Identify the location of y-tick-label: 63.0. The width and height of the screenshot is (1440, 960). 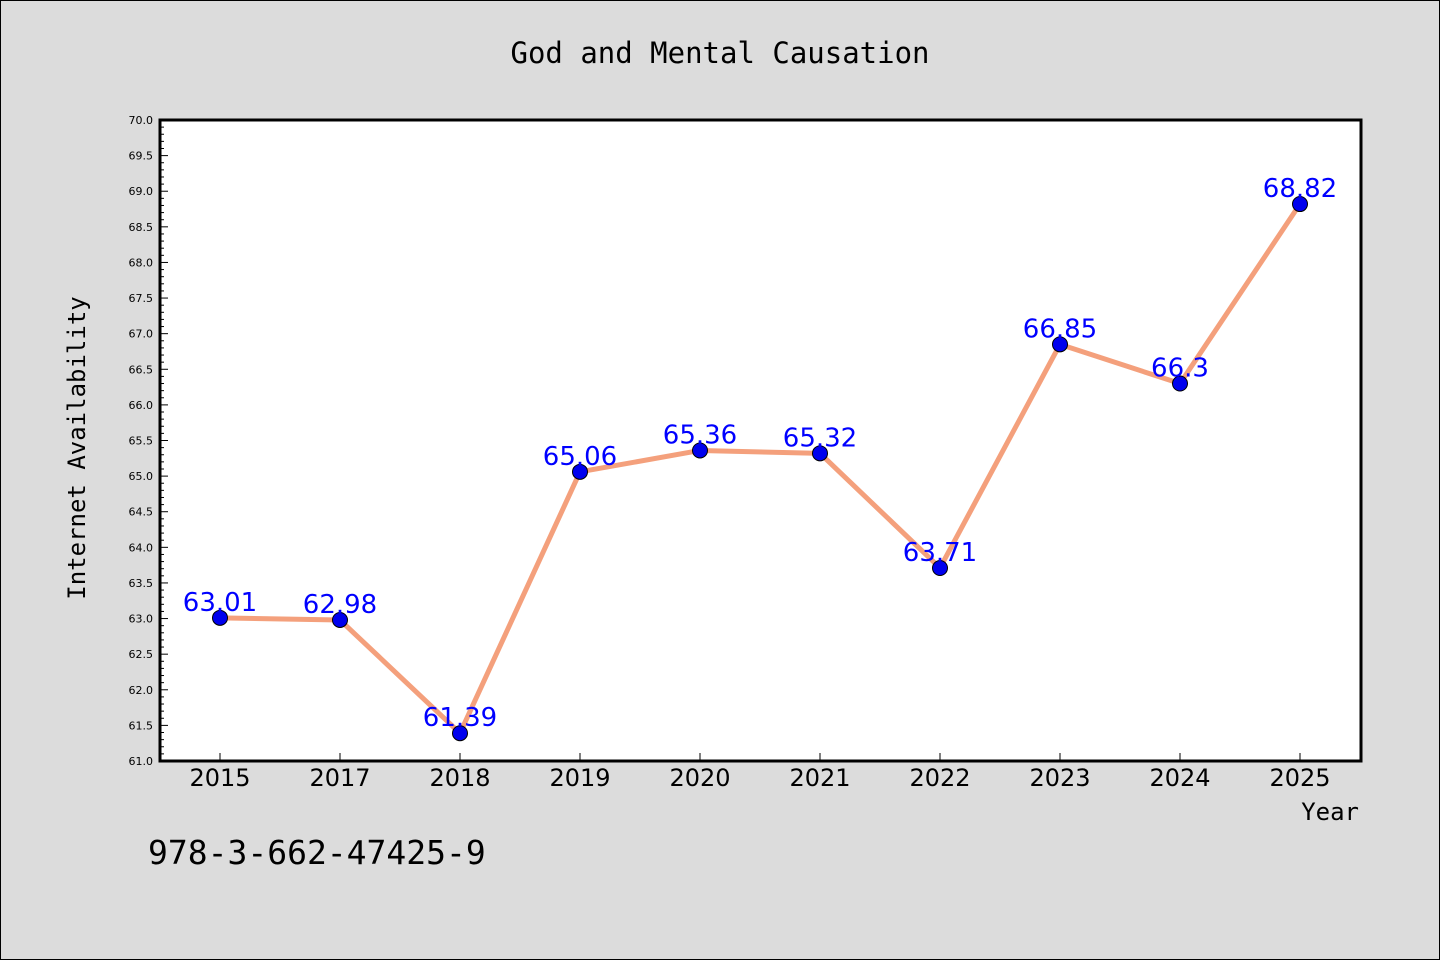
(141, 619).